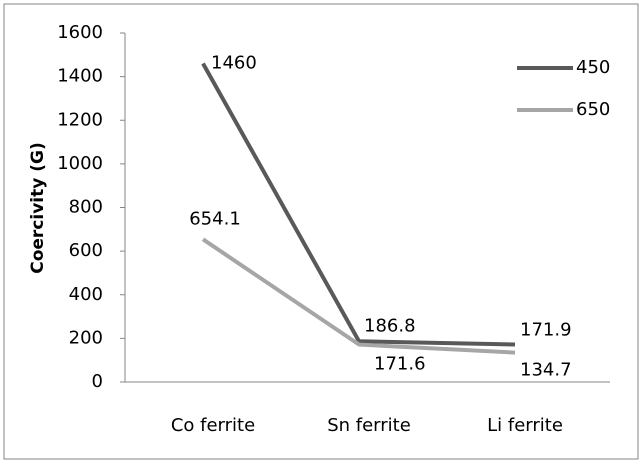 The height and width of the screenshot is (463, 643). What do you see at coordinates (213, 425) in the screenshot?
I see `x-tick-label: Co ferrite` at bounding box center [213, 425].